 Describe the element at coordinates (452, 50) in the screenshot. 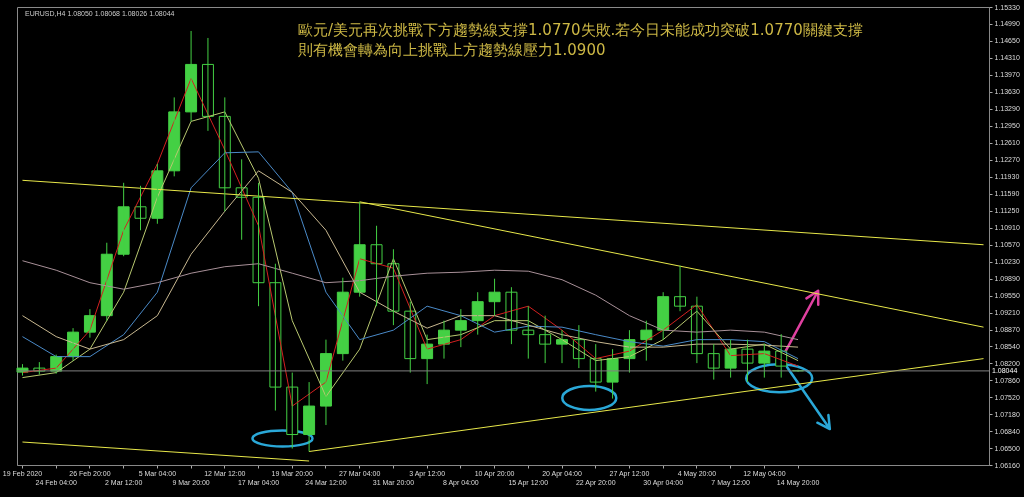

I see `annotation: 則有機會轉為向上挑戰上方趨勢線壓力1.0900` at that location.